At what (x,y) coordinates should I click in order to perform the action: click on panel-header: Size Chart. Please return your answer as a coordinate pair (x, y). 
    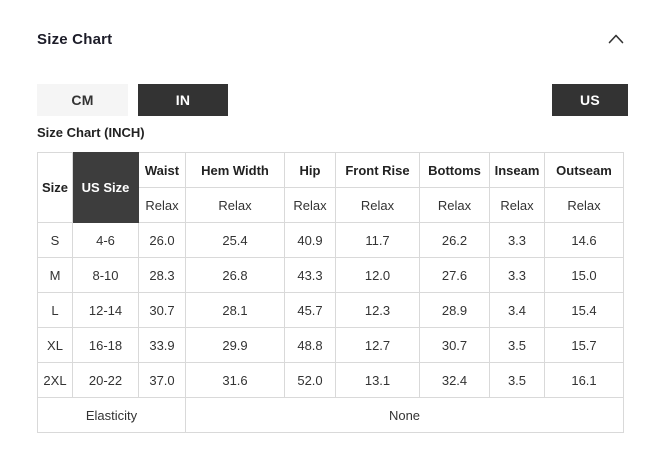
    Looking at the image, I should click on (331, 39).